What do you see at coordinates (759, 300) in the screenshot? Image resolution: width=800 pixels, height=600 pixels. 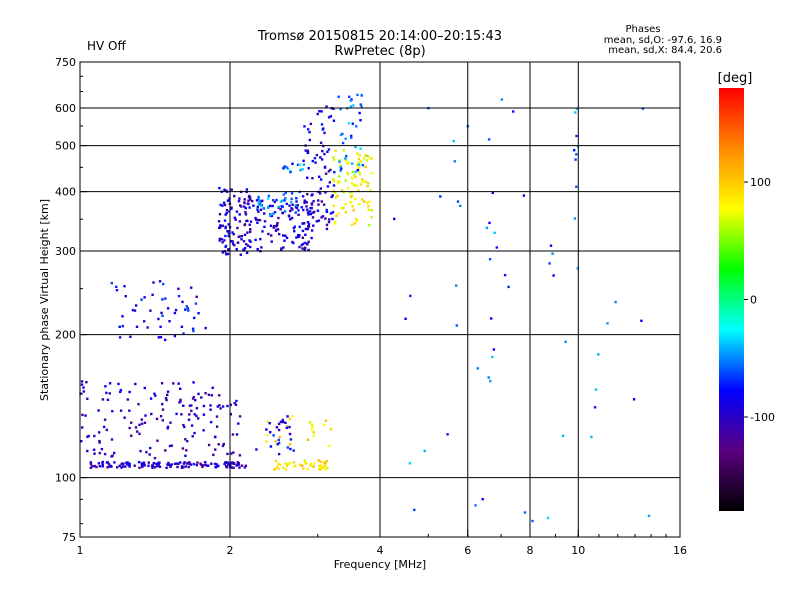 I see `colorbar-ticks: 100 0 -100` at bounding box center [759, 300].